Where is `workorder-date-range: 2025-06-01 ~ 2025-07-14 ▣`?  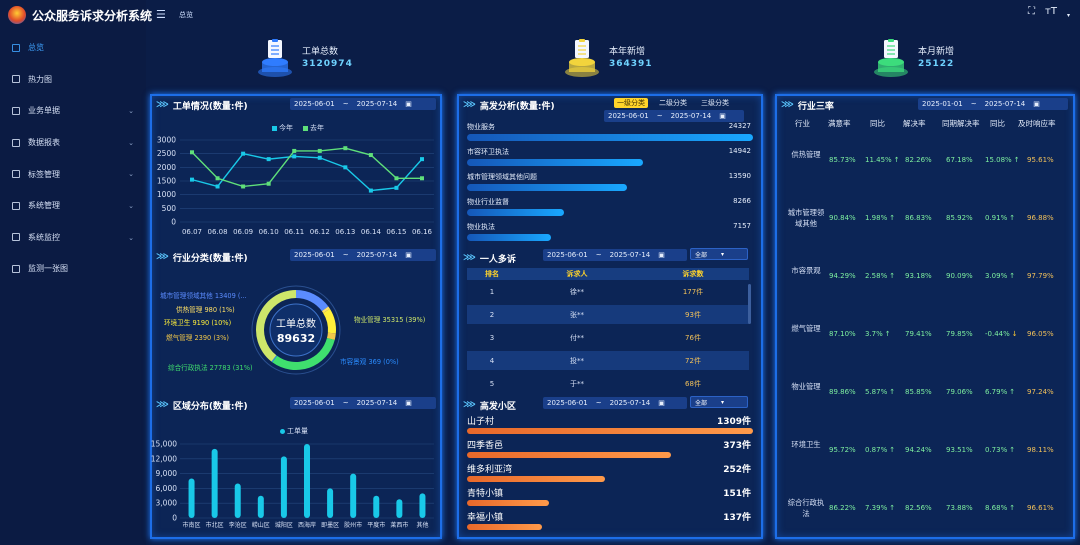 workorder-date-range: 2025-06-01 ~ 2025-07-14 ▣ is located at coordinates (363, 104).